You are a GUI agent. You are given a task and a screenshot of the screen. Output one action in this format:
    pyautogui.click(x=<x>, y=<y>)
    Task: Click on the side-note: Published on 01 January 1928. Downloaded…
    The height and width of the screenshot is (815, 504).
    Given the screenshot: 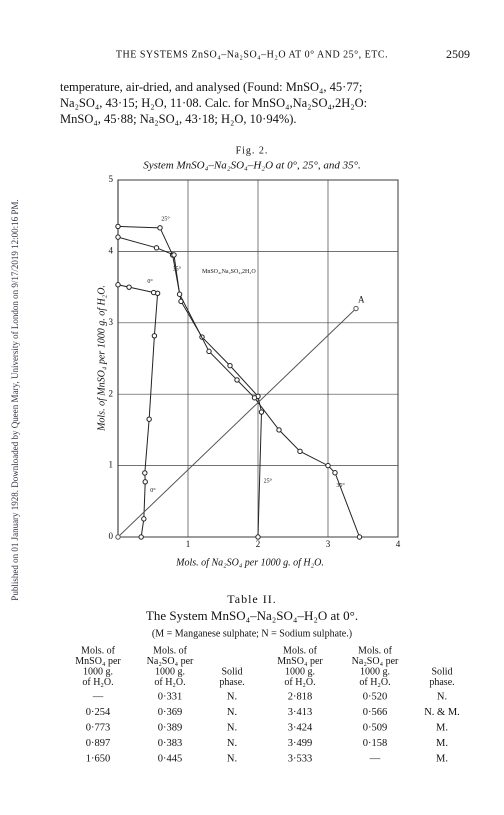 What is the action you would take?
    pyautogui.click(x=15, y=399)
    